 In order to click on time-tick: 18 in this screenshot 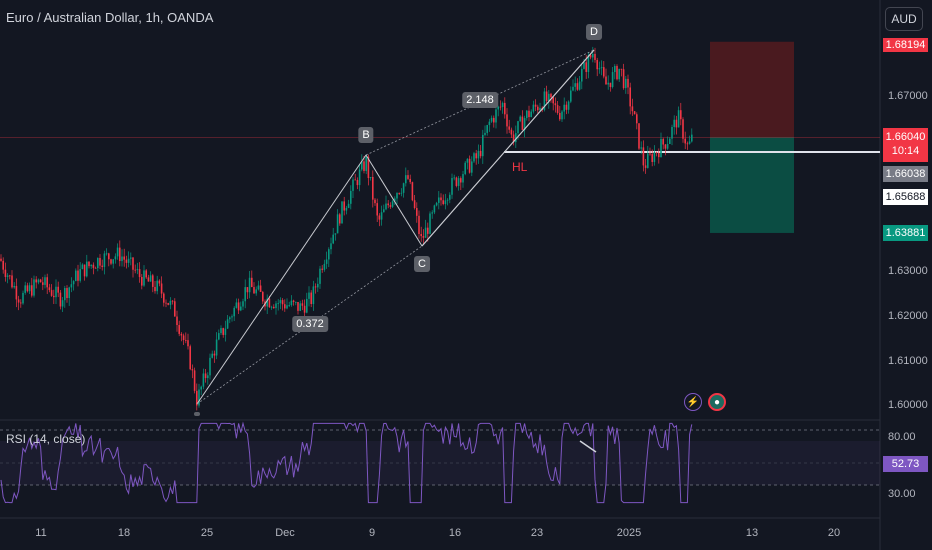, I will do `click(124, 533)`.